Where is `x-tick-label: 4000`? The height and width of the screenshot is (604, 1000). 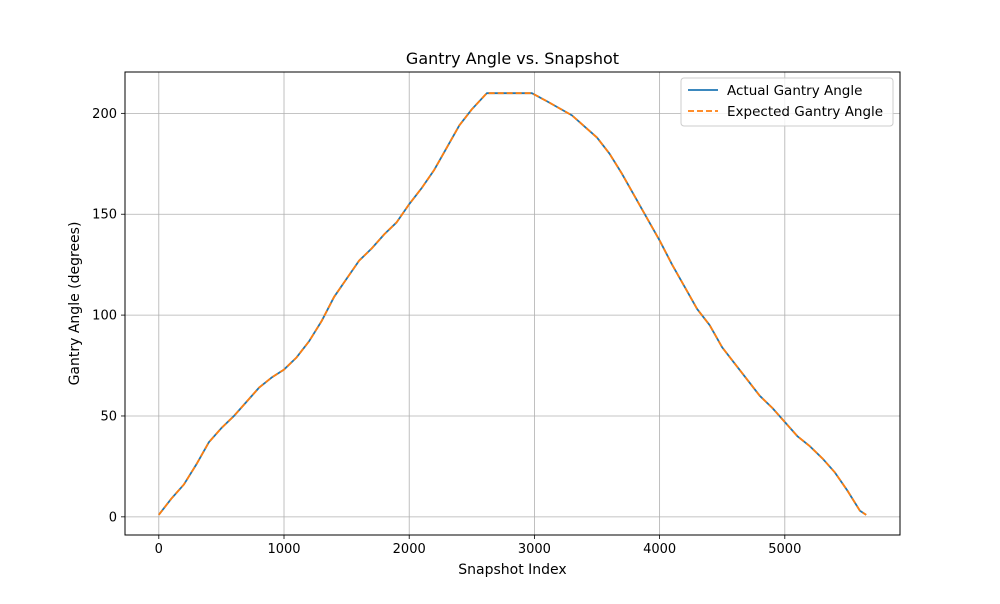
x-tick-label: 4000 is located at coordinates (659, 549).